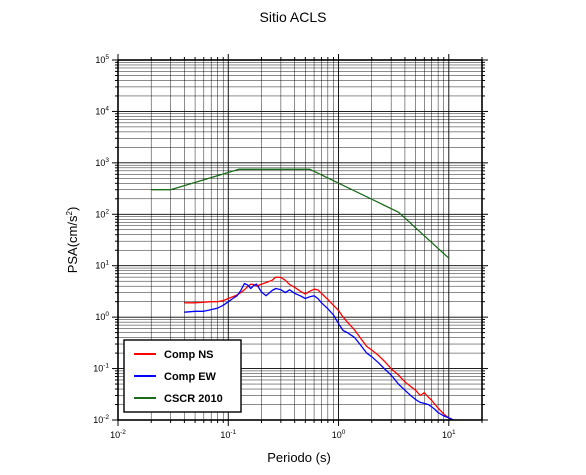  I want to click on legend-box, so click(182, 376).